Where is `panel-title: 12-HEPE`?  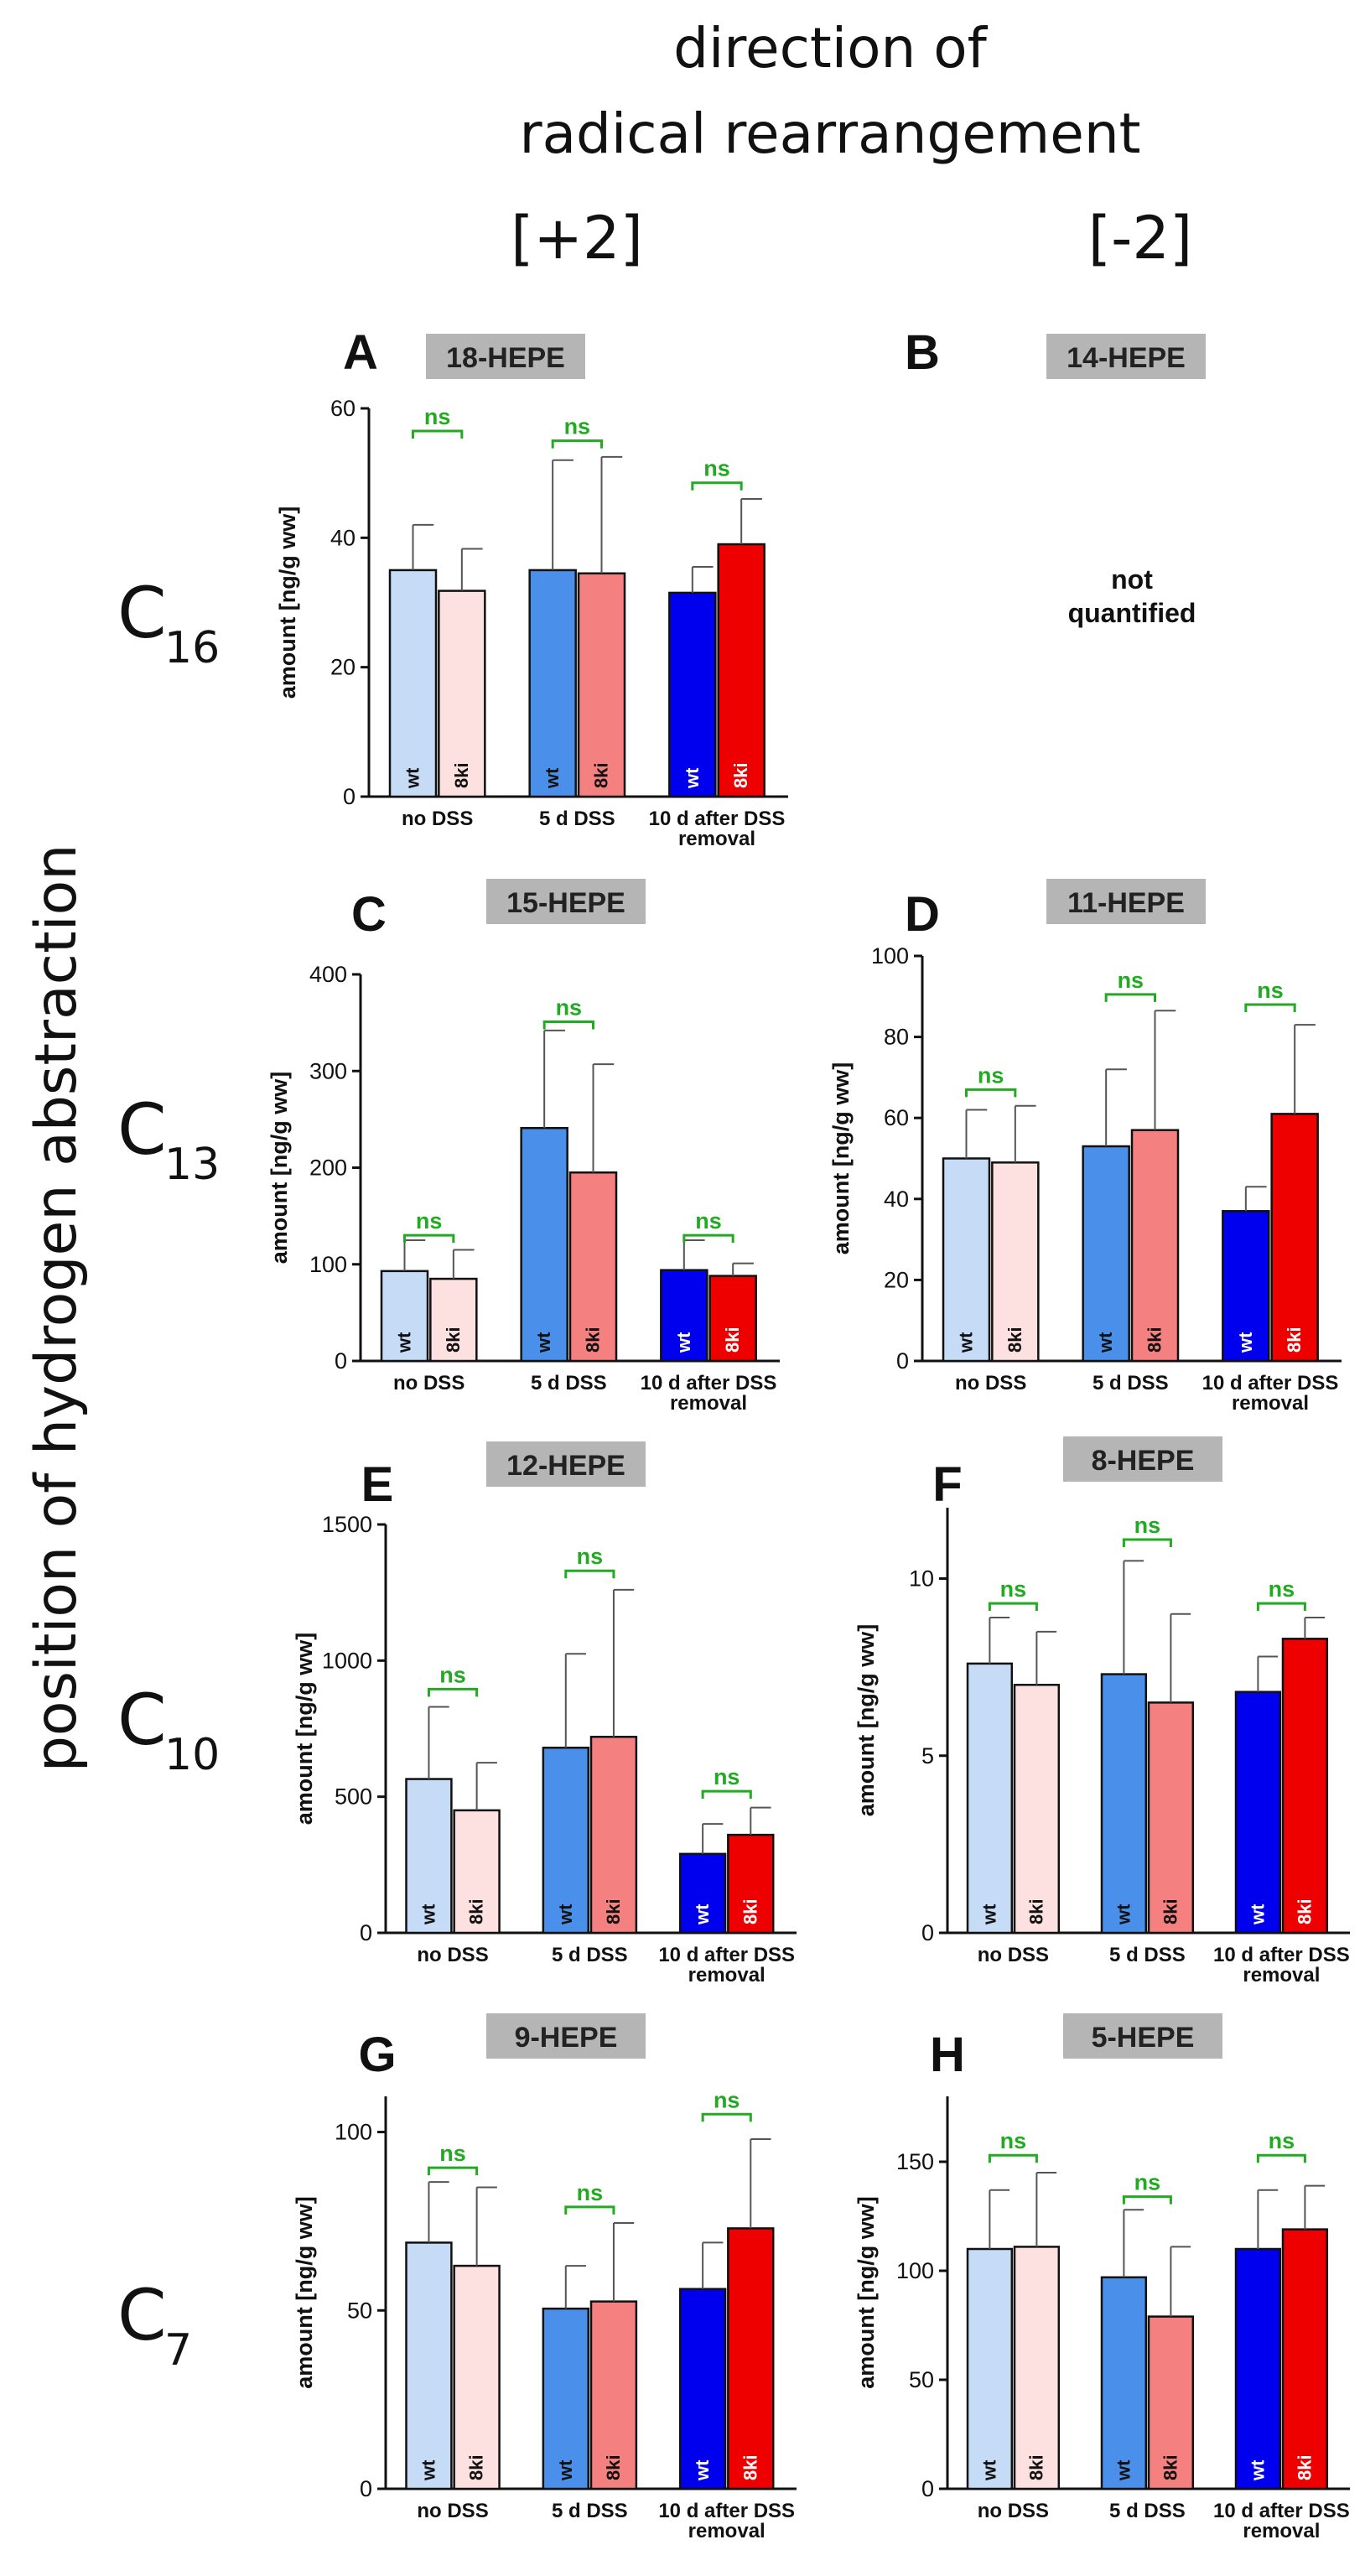 panel-title: 12-HEPE is located at coordinates (565, 1466).